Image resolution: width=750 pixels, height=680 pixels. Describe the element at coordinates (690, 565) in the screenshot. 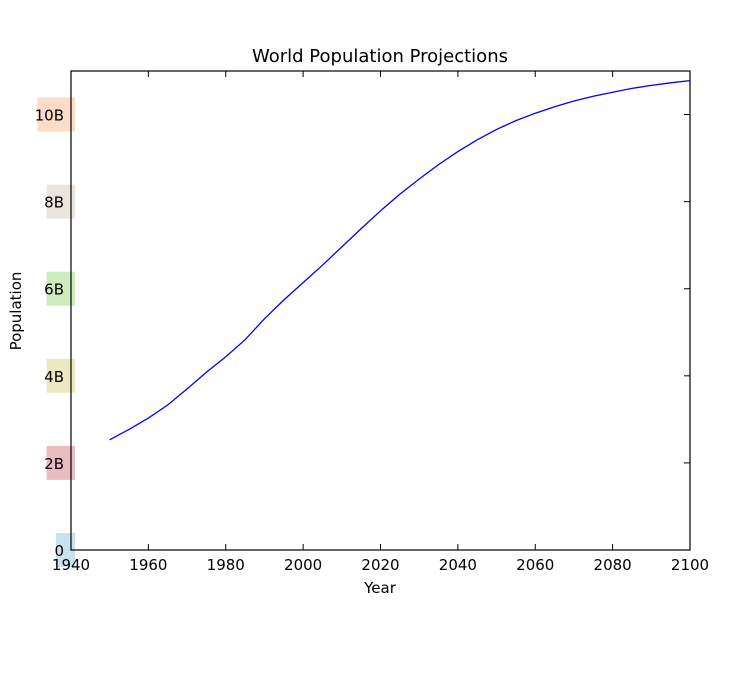

I see `x-tick-label: 2100` at that location.